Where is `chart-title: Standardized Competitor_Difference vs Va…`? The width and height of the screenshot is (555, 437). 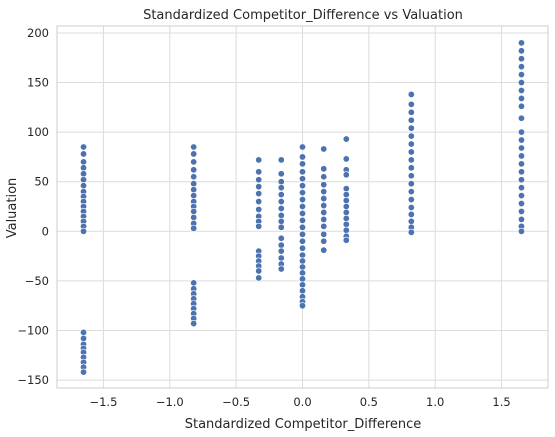 chart-title: Standardized Competitor_Difference vs Va… is located at coordinates (303, 15).